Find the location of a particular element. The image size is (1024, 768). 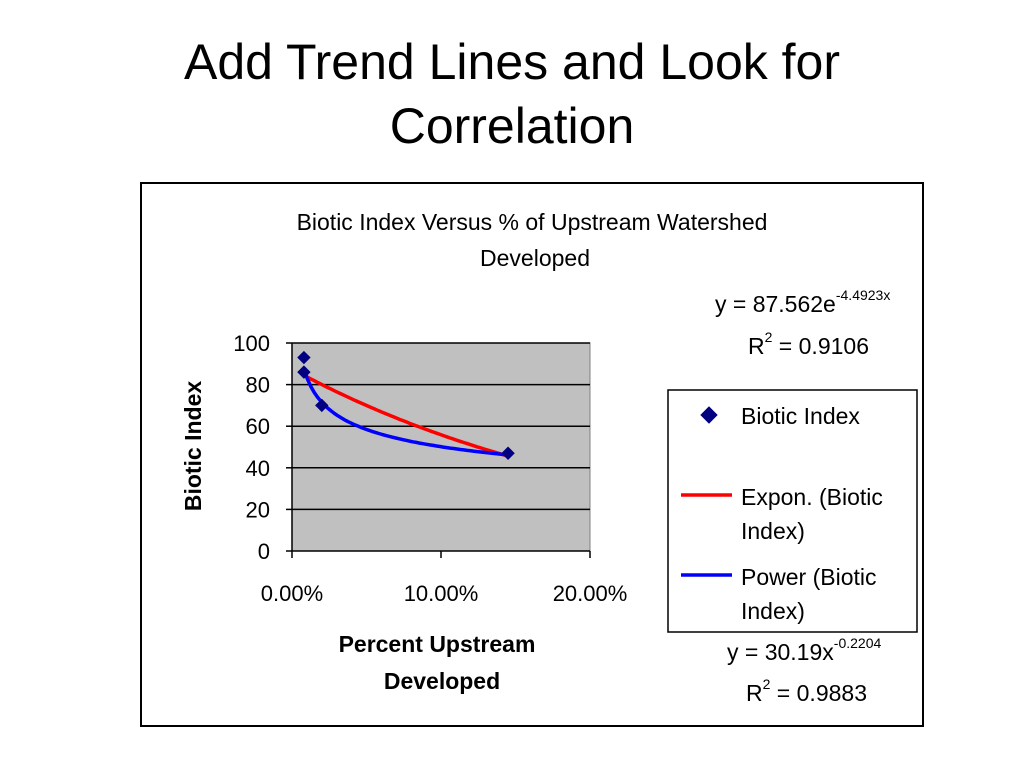

x-axis-title-line-1: Percent Upstream is located at coordinates (437, 644).